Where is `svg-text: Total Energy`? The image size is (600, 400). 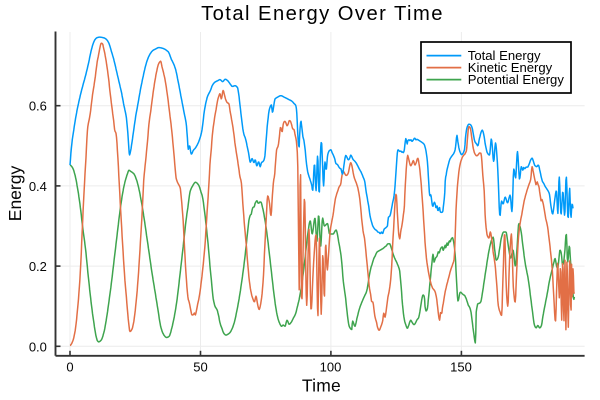
svg-text: Total Energy is located at coordinates (504, 55).